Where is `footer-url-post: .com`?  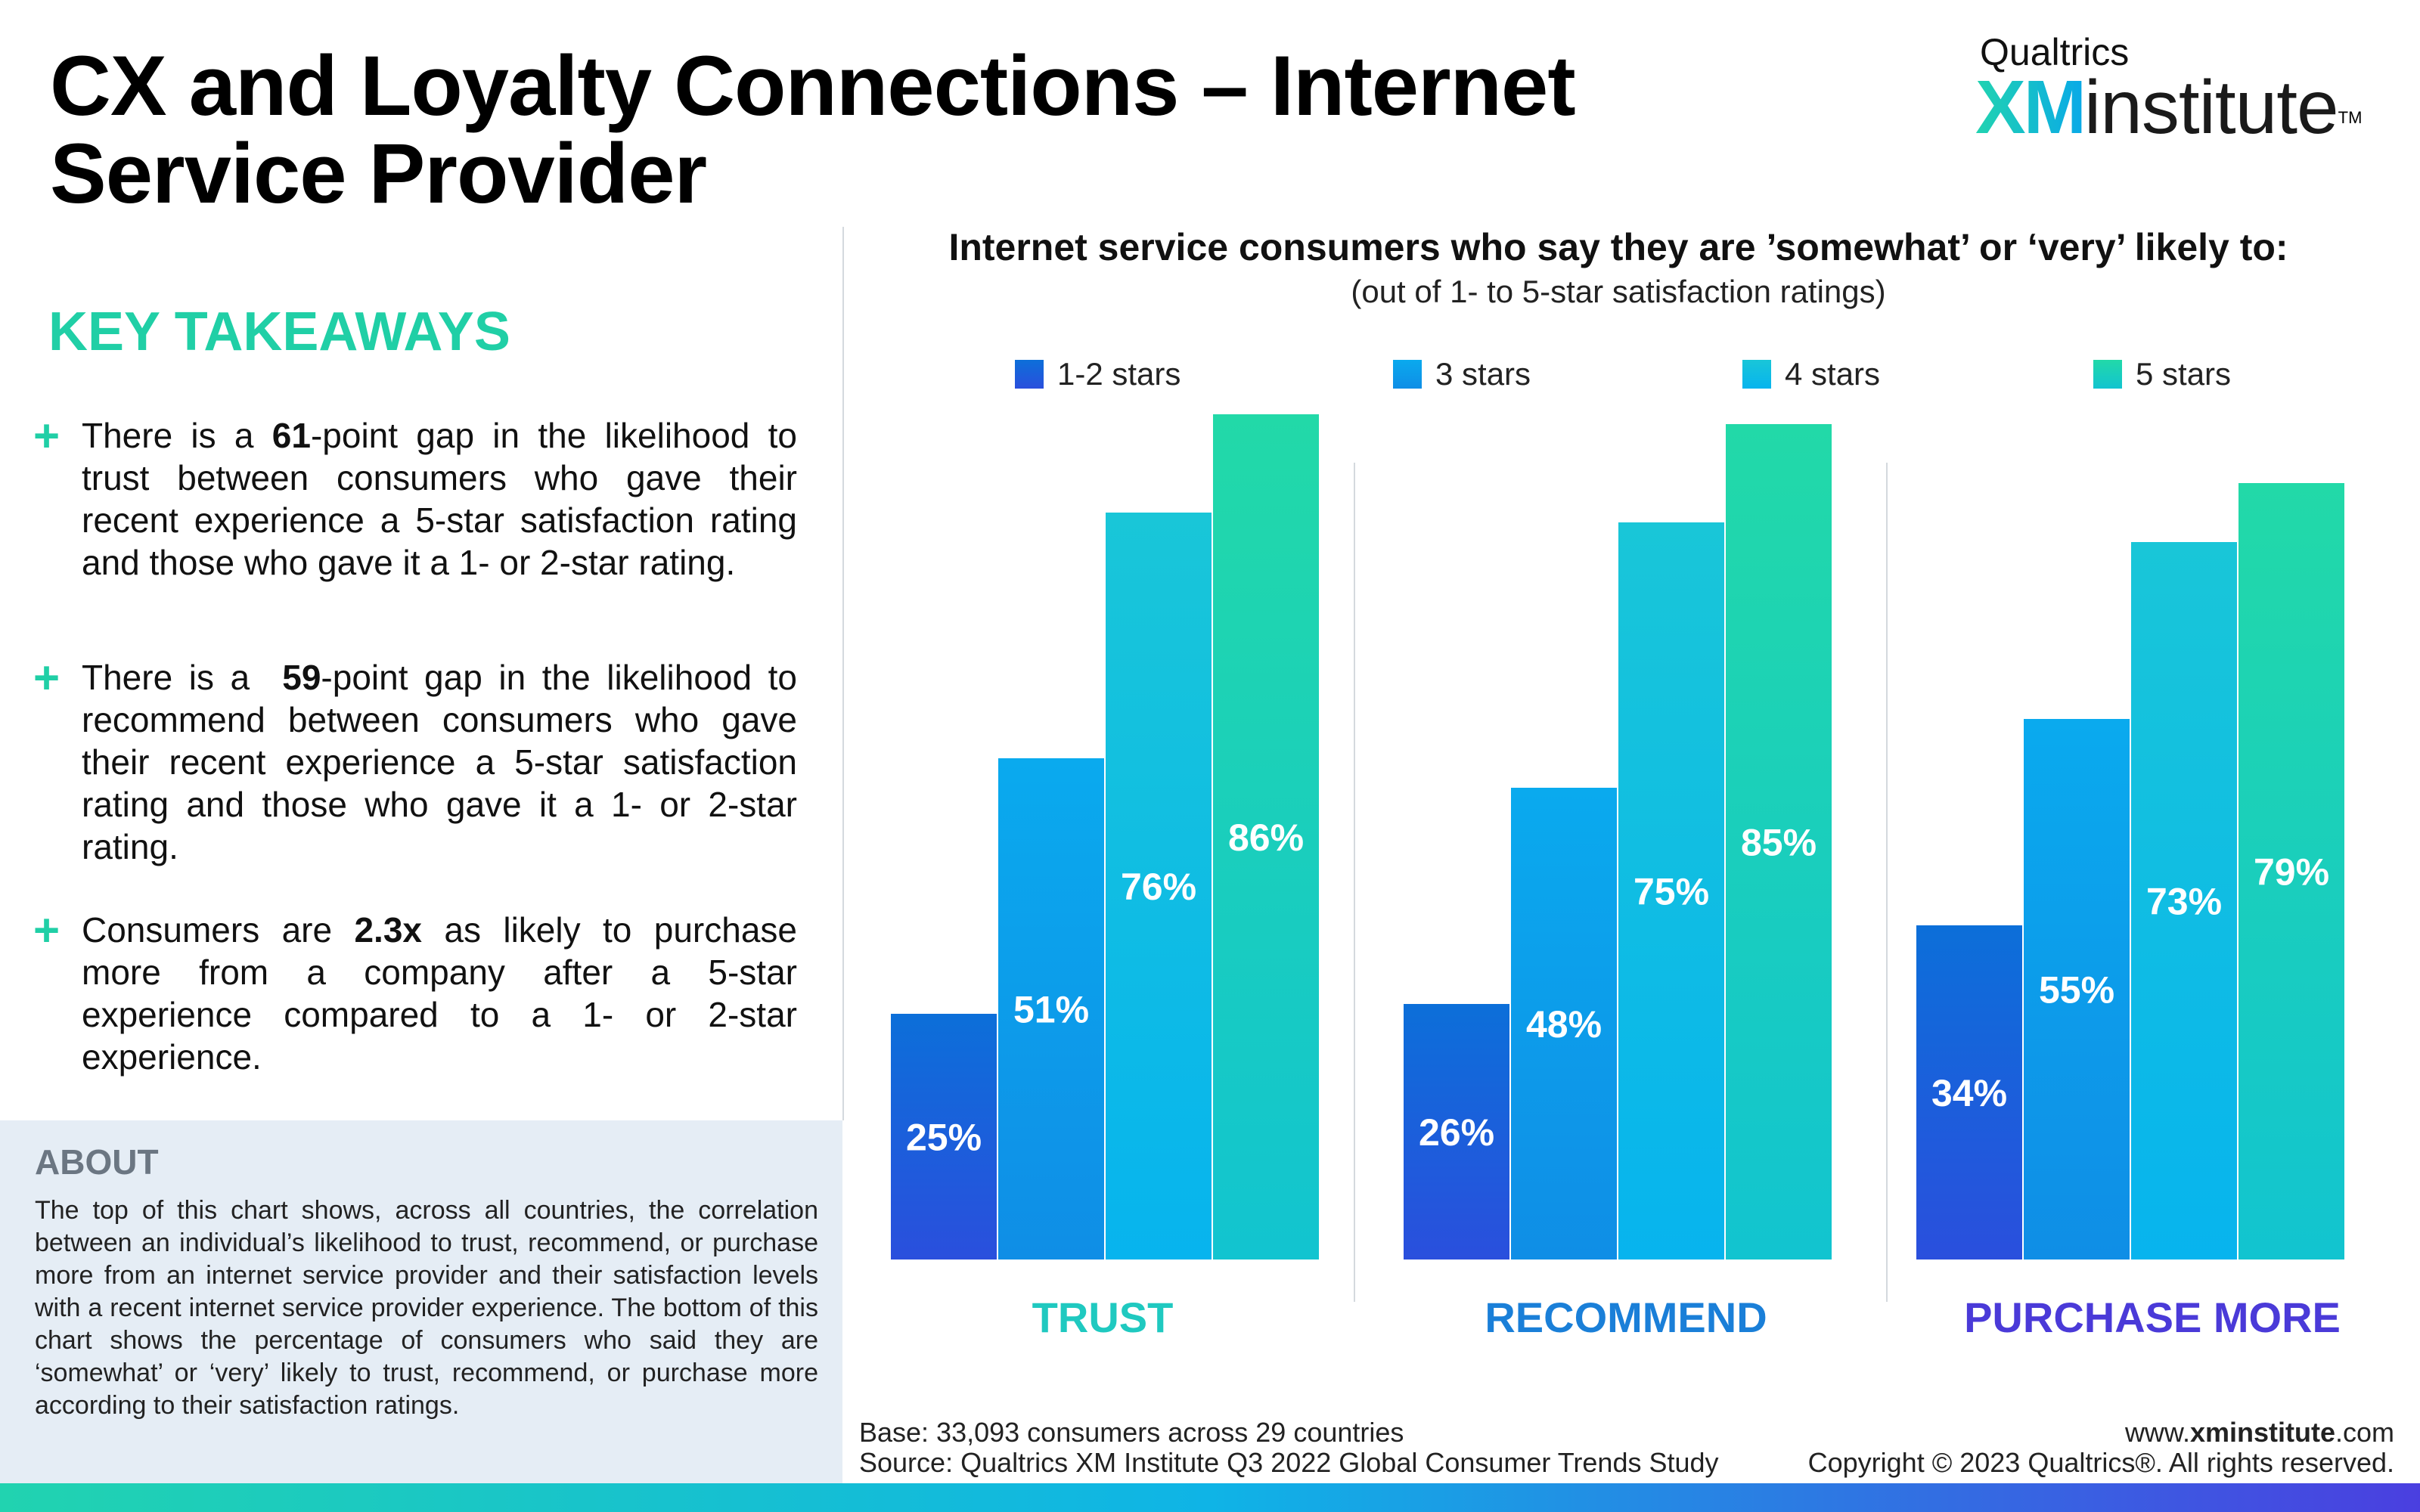
footer-url-post: .com is located at coordinates (2364, 1432).